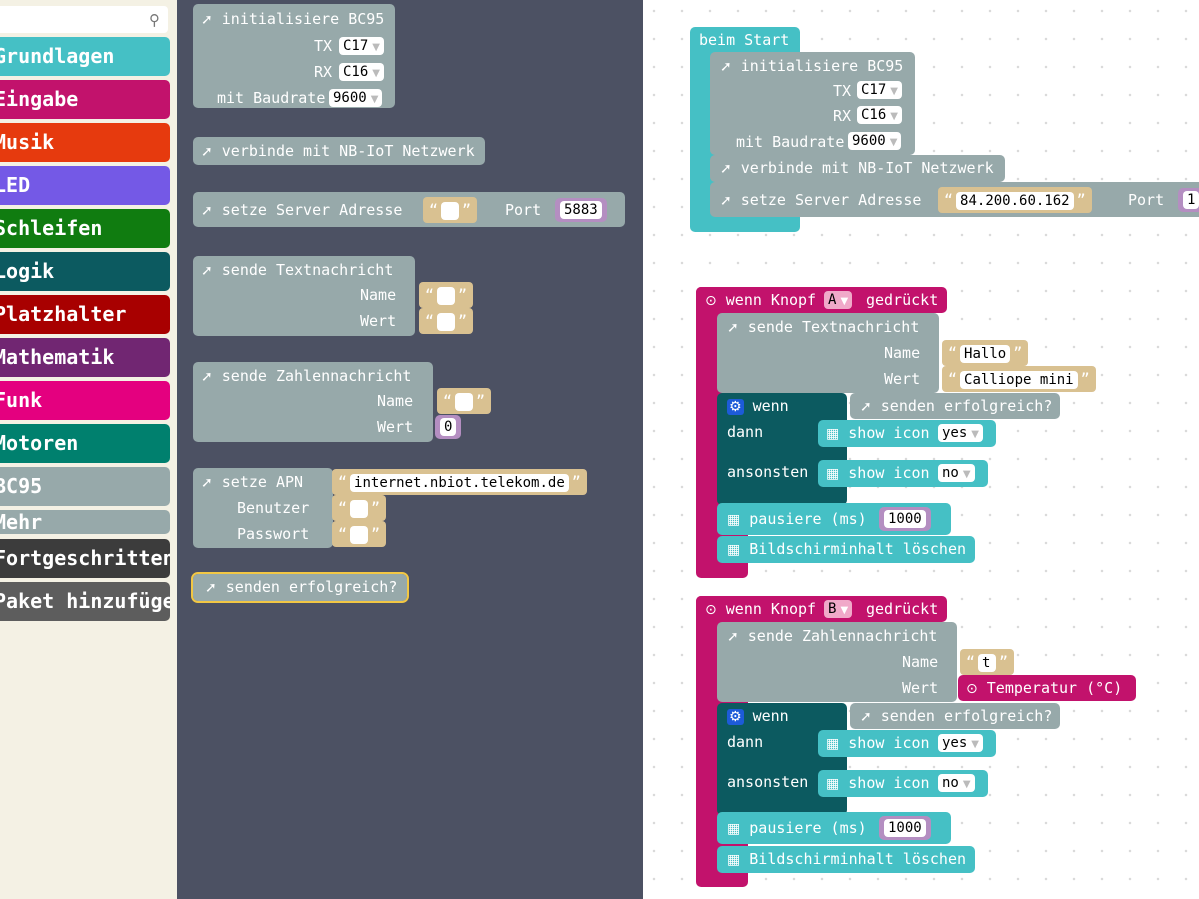  I want to click on icon-value: yes, so click(955, 433).